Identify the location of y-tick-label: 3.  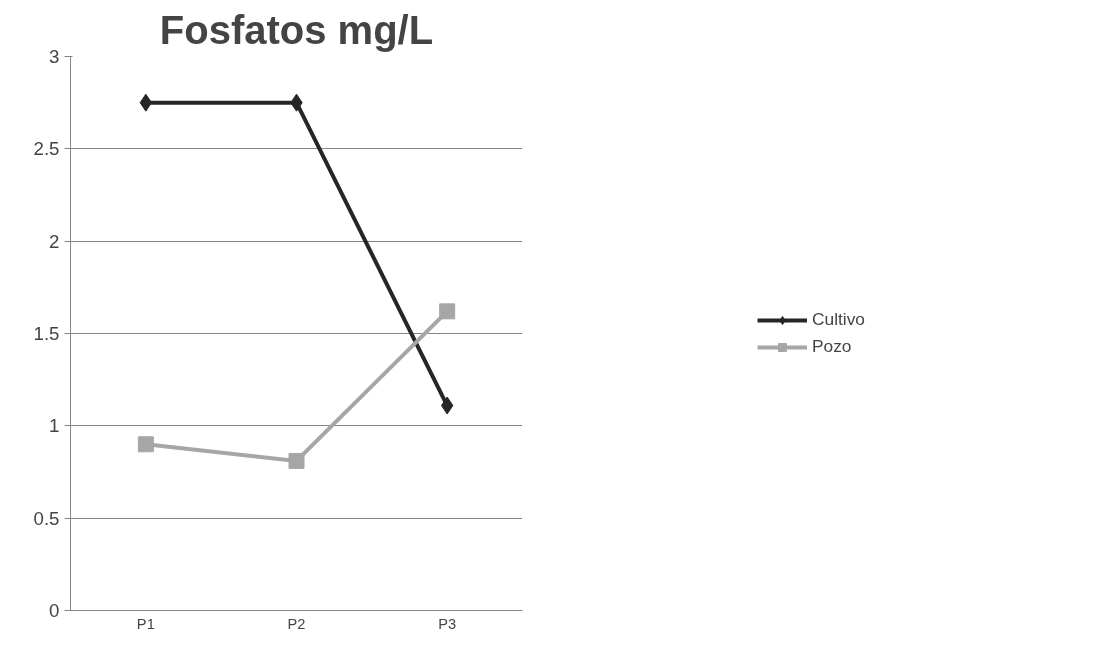
(54, 56).